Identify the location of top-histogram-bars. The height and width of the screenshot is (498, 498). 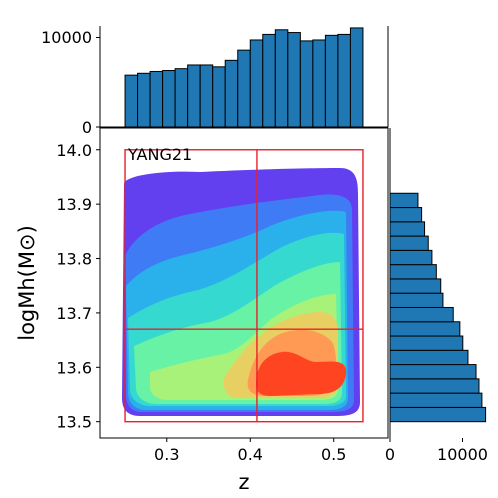
(244, 77).